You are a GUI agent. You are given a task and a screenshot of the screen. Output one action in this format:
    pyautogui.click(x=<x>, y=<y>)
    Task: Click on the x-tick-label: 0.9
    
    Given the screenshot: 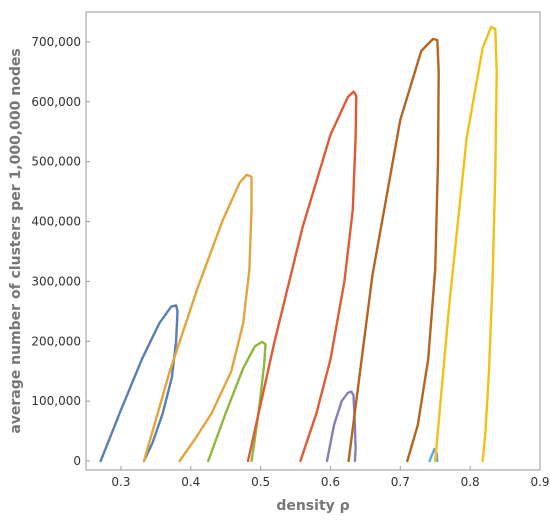 What is the action you would take?
    pyautogui.click(x=539, y=482)
    